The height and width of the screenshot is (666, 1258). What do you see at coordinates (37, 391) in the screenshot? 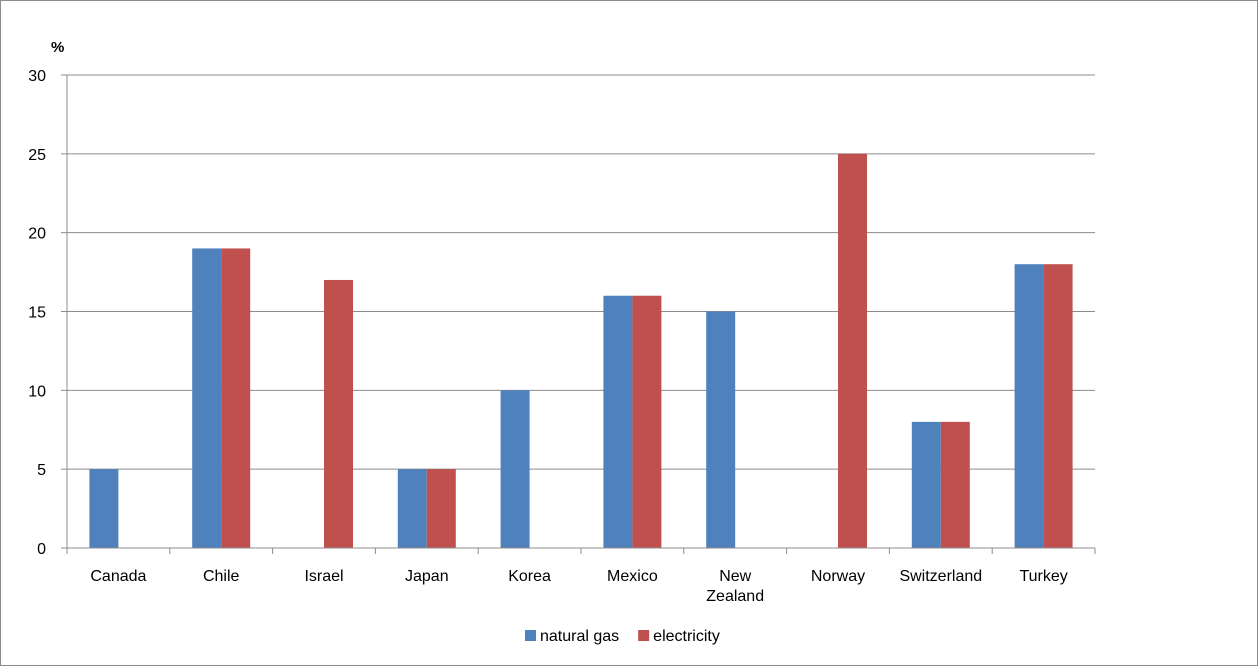
I see `y-tick-label: 10` at bounding box center [37, 391].